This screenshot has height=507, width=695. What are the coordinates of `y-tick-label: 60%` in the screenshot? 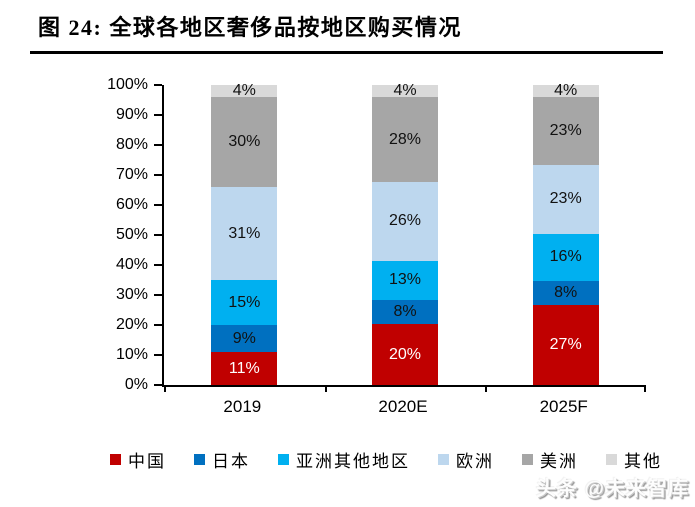 It's located at (131, 204).